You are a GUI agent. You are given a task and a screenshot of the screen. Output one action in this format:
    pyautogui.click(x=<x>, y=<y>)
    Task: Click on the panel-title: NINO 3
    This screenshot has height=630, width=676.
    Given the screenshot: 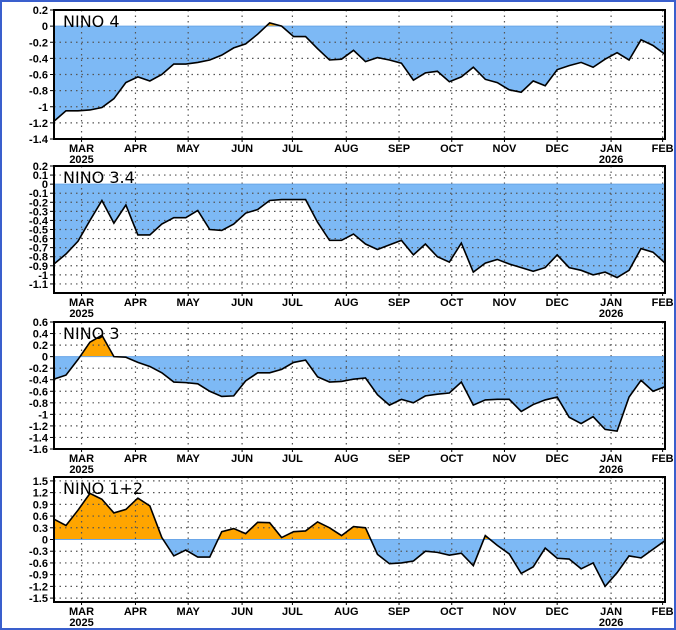 What is the action you would take?
    pyautogui.click(x=91, y=333)
    